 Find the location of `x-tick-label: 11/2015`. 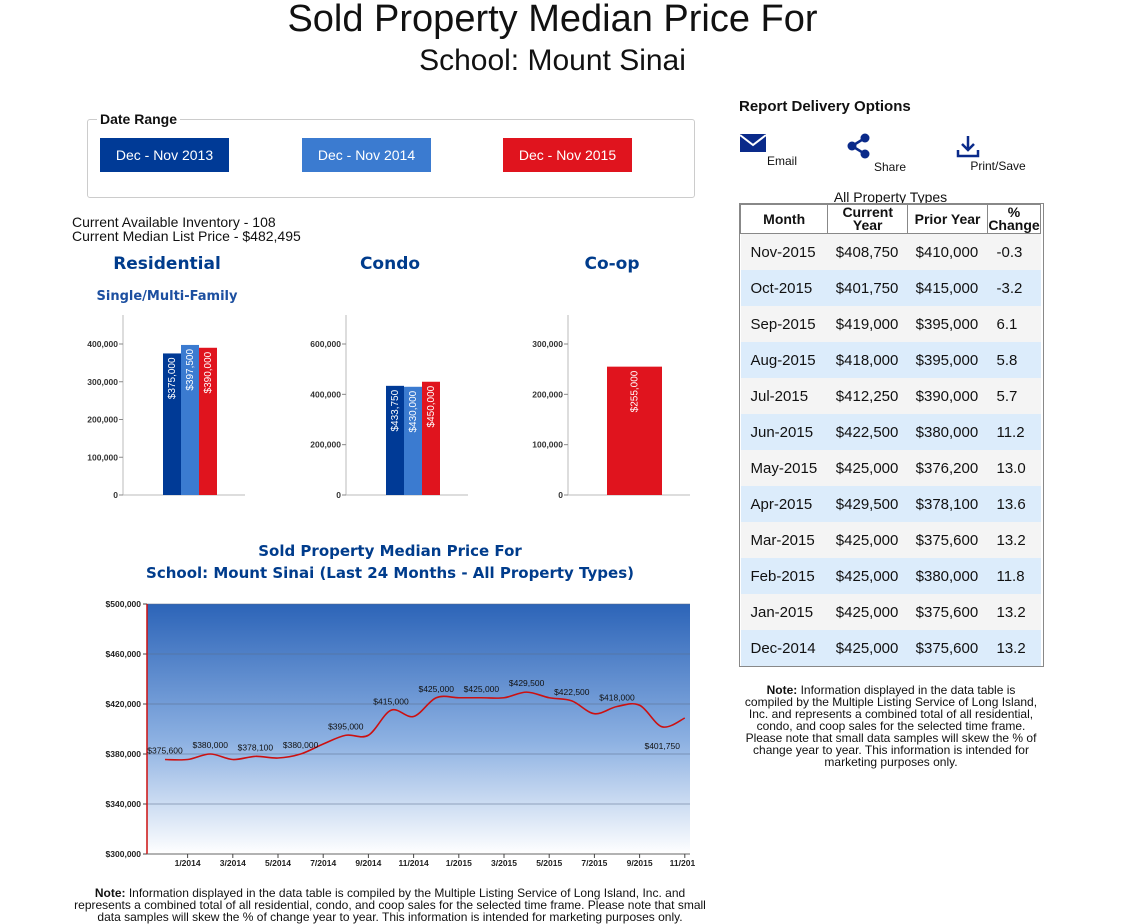

x-tick-label: 11/2015 is located at coordinates (682, 863).